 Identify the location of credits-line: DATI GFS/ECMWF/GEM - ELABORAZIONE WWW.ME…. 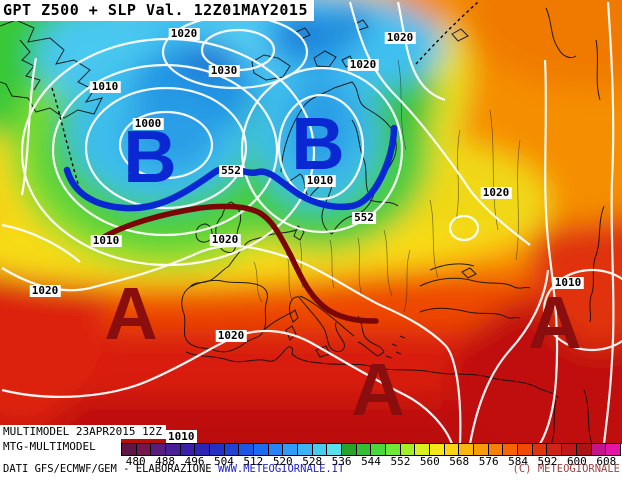
(173, 469).